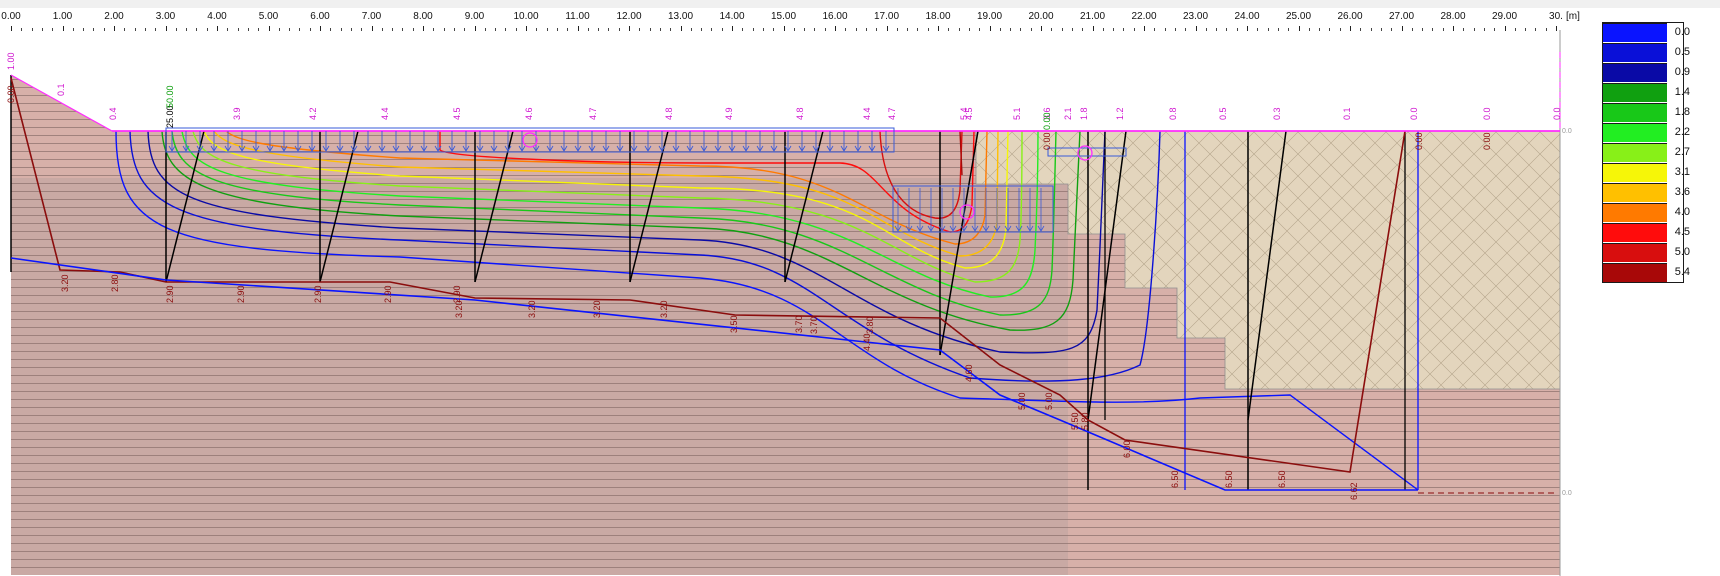  I want to click on legend-row: 5.0, so click(1646, 252).